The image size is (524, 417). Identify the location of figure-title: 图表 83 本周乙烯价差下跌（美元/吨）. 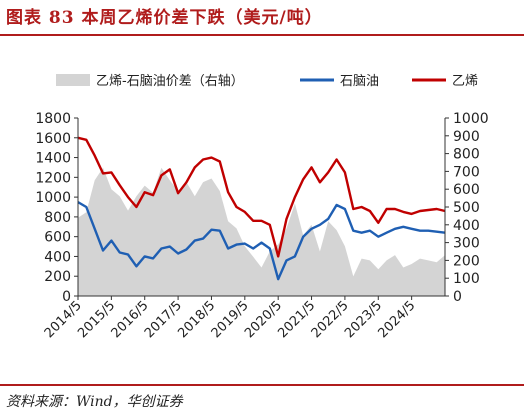
(164, 18).